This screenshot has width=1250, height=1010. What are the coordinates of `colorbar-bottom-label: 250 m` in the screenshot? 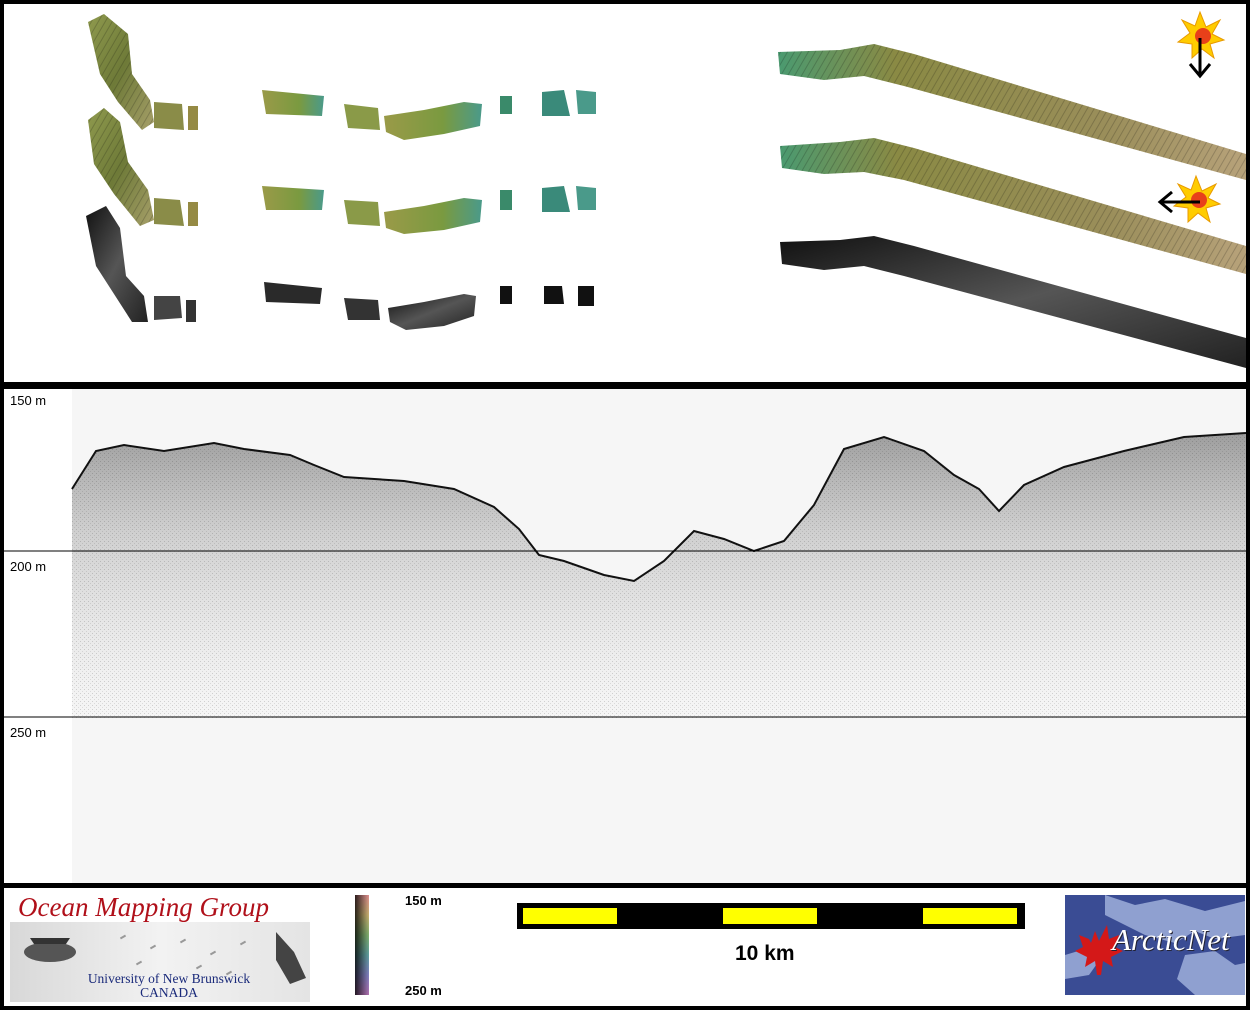 It's located at (423, 990).